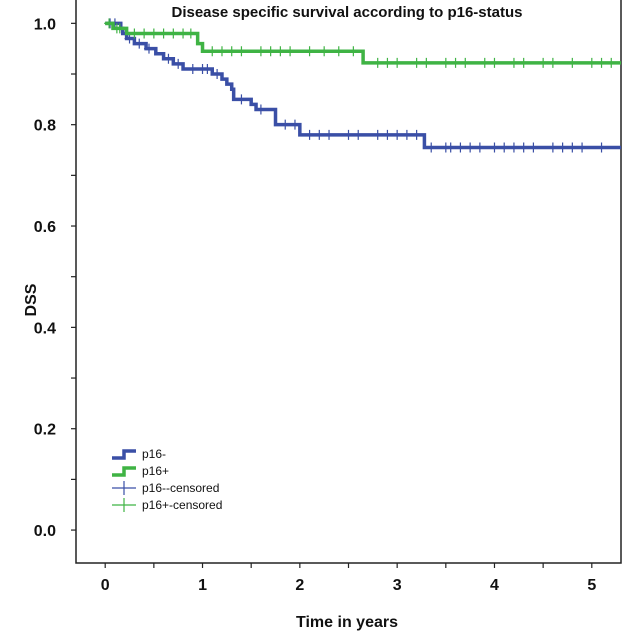 The image size is (622, 633). Describe the element at coordinates (45, 430) in the screenshot. I see `y-tick-label: 0.2` at that location.